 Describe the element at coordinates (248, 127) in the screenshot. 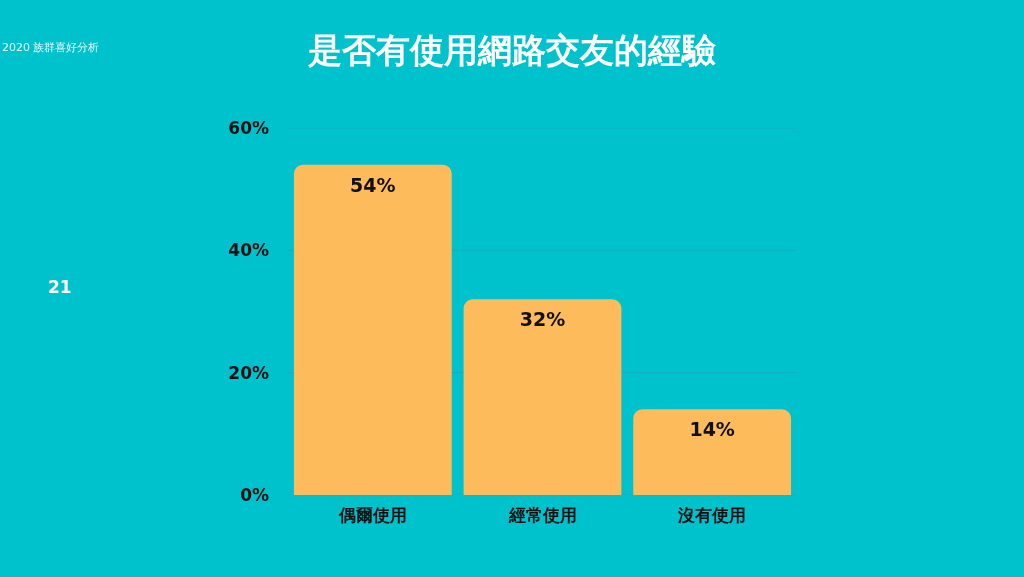

I see `y-tick-label: 60%` at that location.